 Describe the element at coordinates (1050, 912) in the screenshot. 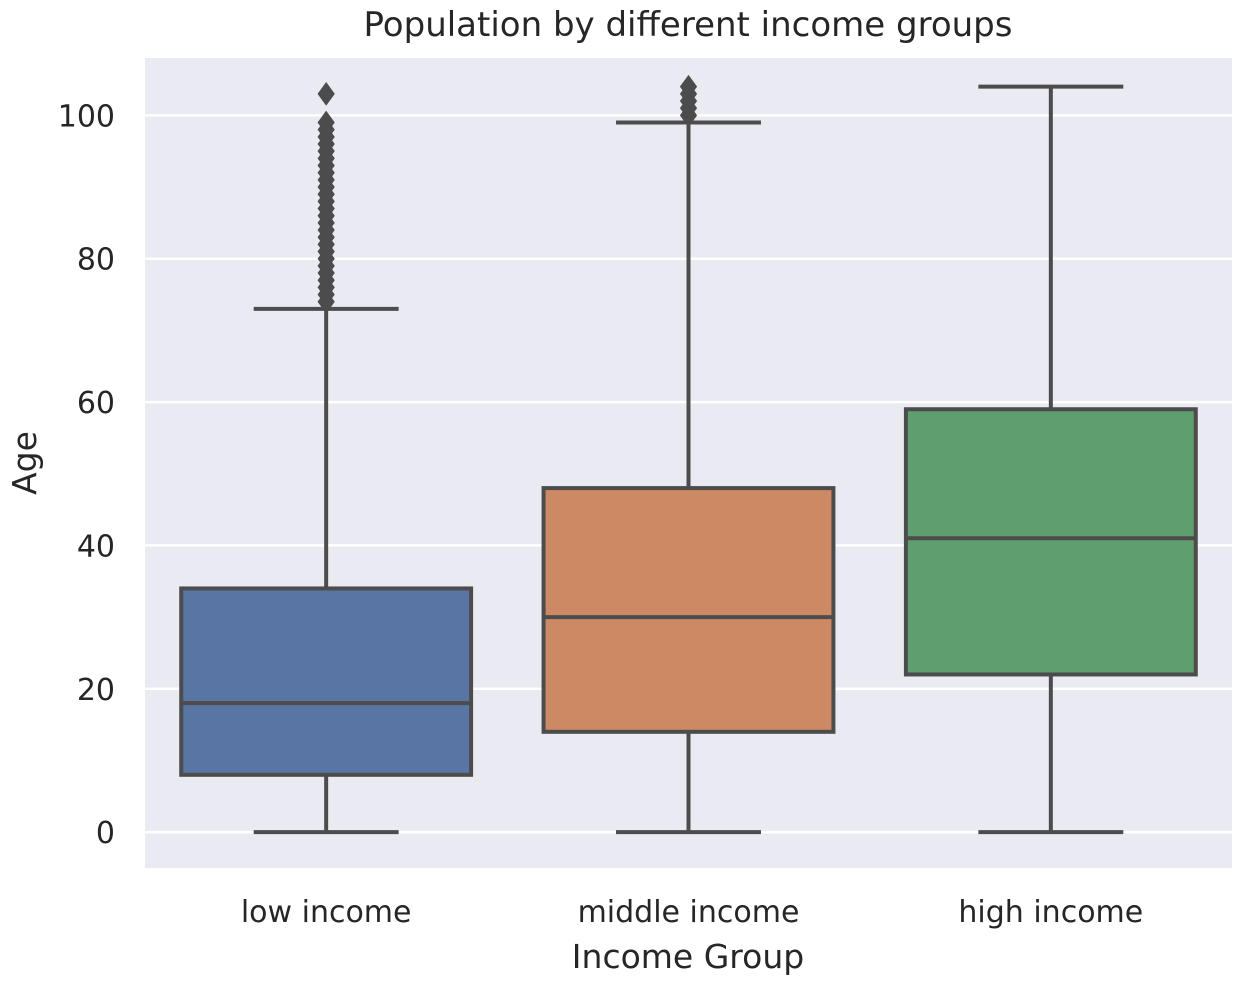

I see `x-tick-label: high income` at that location.